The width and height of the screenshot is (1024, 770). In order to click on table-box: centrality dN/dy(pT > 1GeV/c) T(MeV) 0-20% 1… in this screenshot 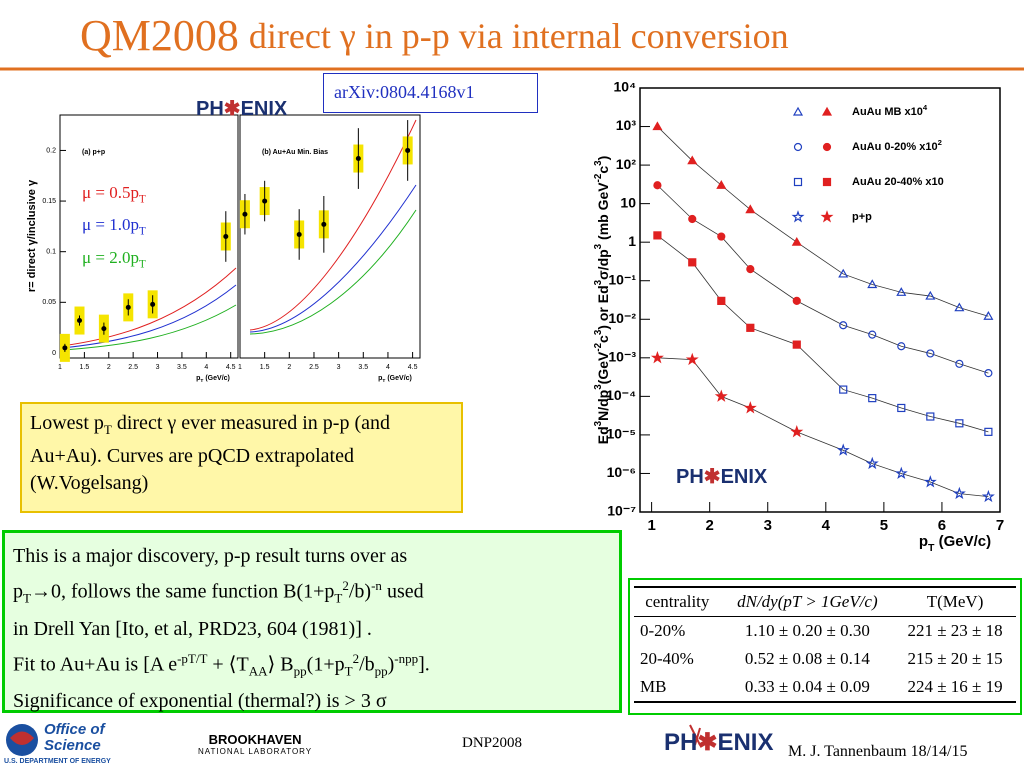, I will do `click(825, 646)`.